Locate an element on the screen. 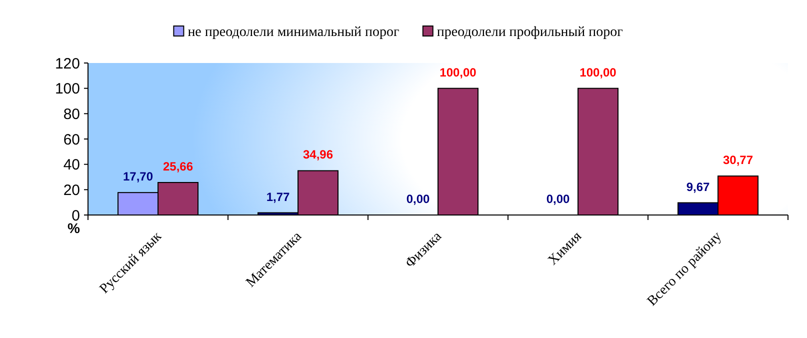  data-label: 1,77 is located at coordinates (278, 197).